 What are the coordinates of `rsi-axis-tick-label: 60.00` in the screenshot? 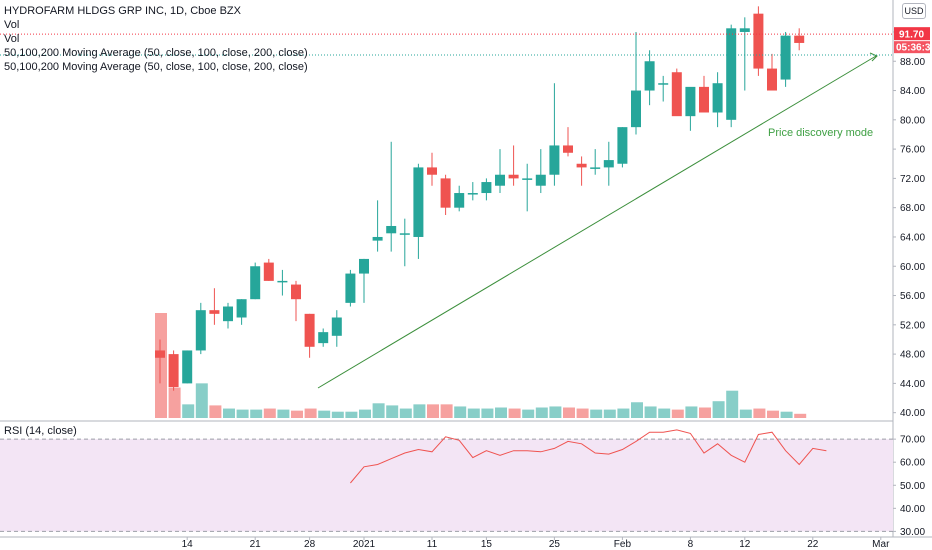 It's located at (912, 463).